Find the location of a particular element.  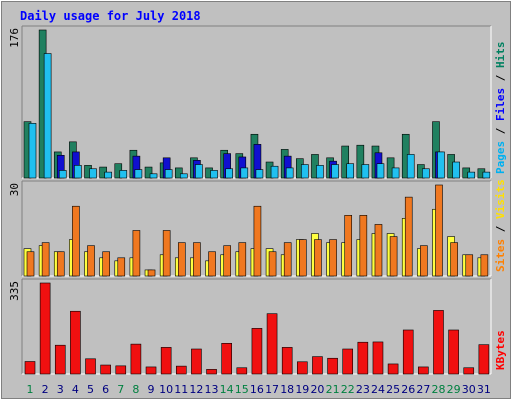

side-legend: Sites / Visits is located at coordinates (500, 225).